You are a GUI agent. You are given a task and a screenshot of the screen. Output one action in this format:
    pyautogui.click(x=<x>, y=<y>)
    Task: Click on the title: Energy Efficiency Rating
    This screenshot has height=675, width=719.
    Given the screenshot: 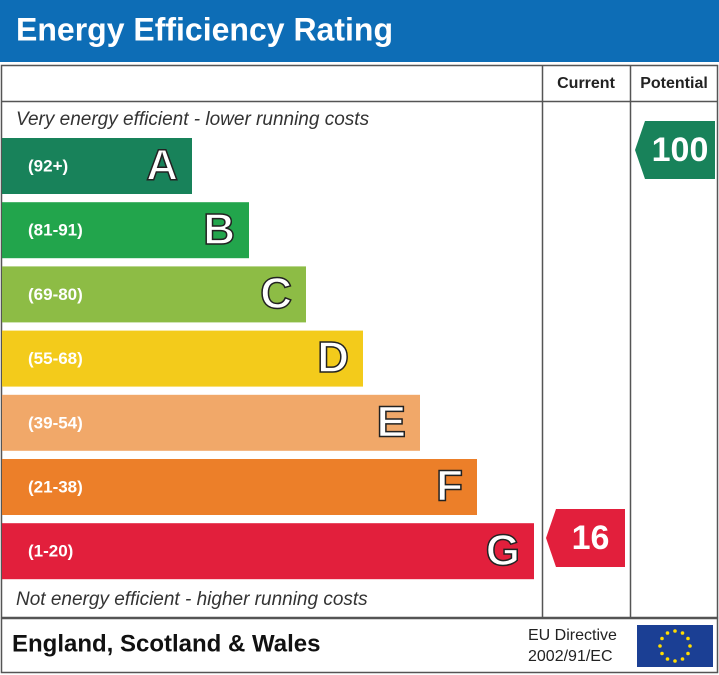 What is the action you would take?
    pyautogui.click(x=204, y=29)
    